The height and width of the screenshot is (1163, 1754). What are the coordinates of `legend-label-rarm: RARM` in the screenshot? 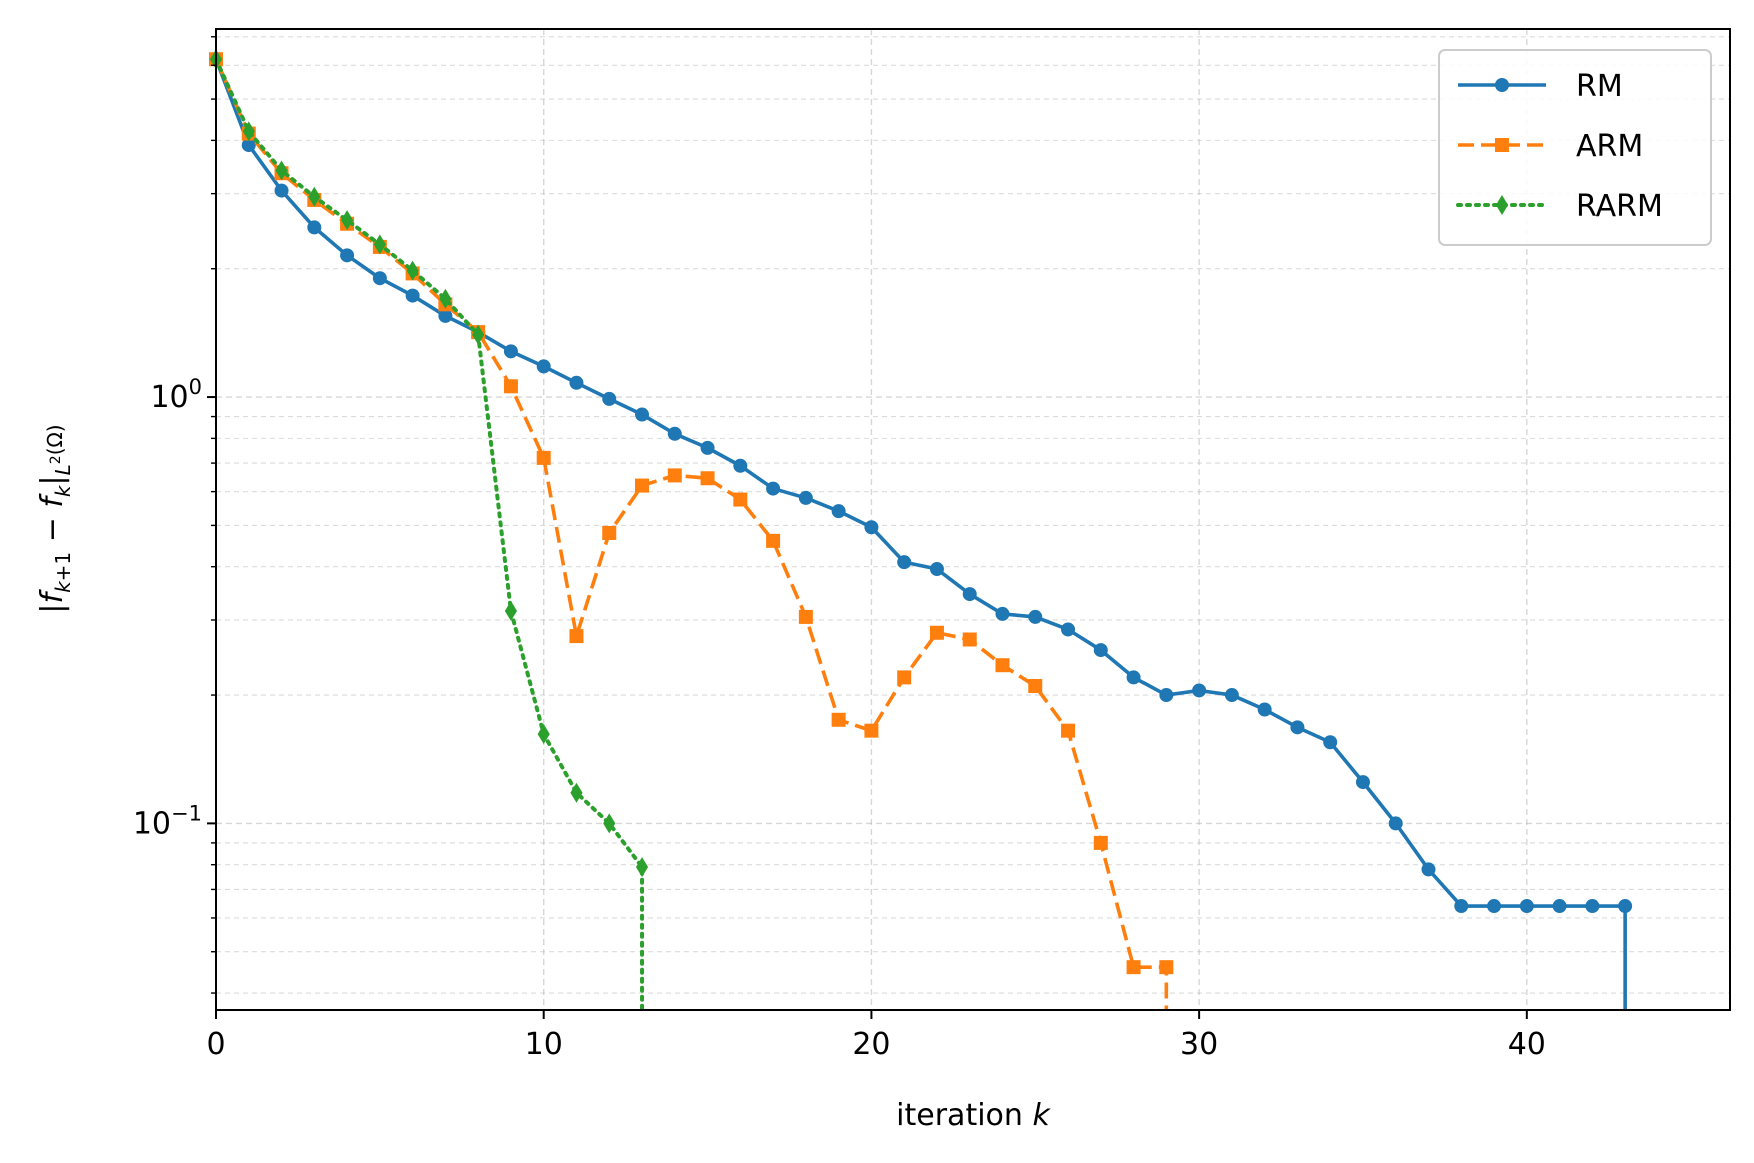 It's located at (1619, 206).